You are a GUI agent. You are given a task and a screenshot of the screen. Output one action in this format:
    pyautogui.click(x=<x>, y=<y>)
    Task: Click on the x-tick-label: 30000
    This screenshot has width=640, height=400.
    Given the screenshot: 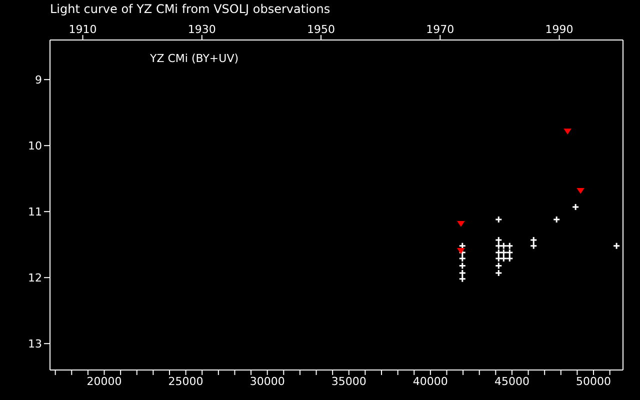 What is the action you would take?
    pyautogui.click(x=267, y=381)
    